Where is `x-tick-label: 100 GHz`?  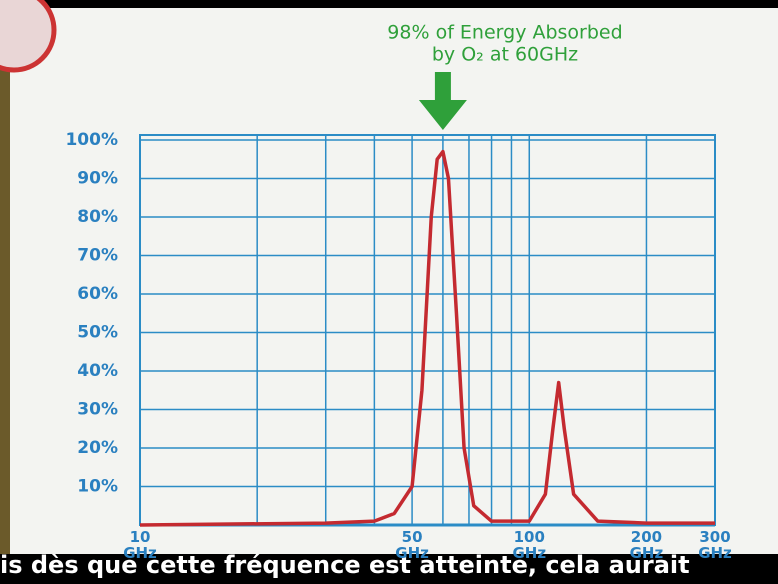 x-tick-label: 100 GHz is located at coordinates (529, 545).